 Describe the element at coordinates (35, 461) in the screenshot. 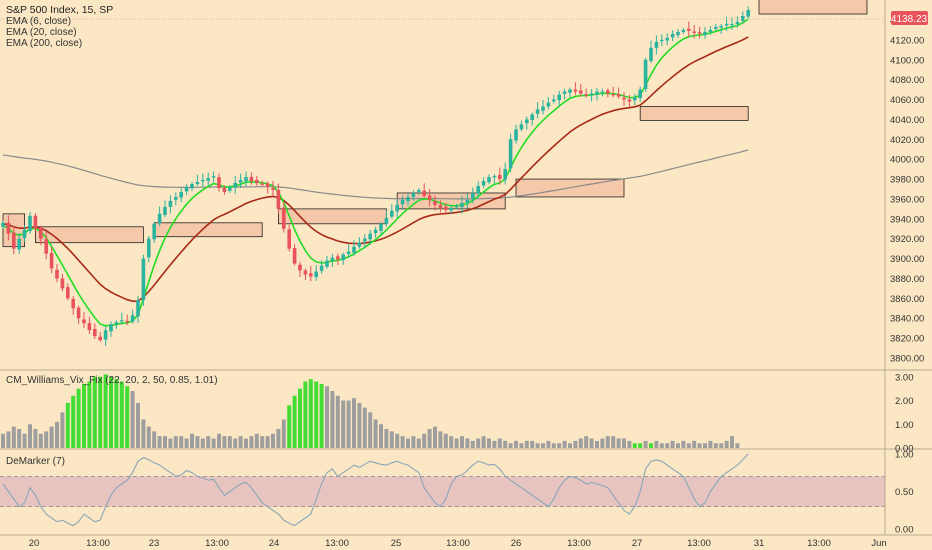

I see `demarker-title: DeMarker (7)` at that location.